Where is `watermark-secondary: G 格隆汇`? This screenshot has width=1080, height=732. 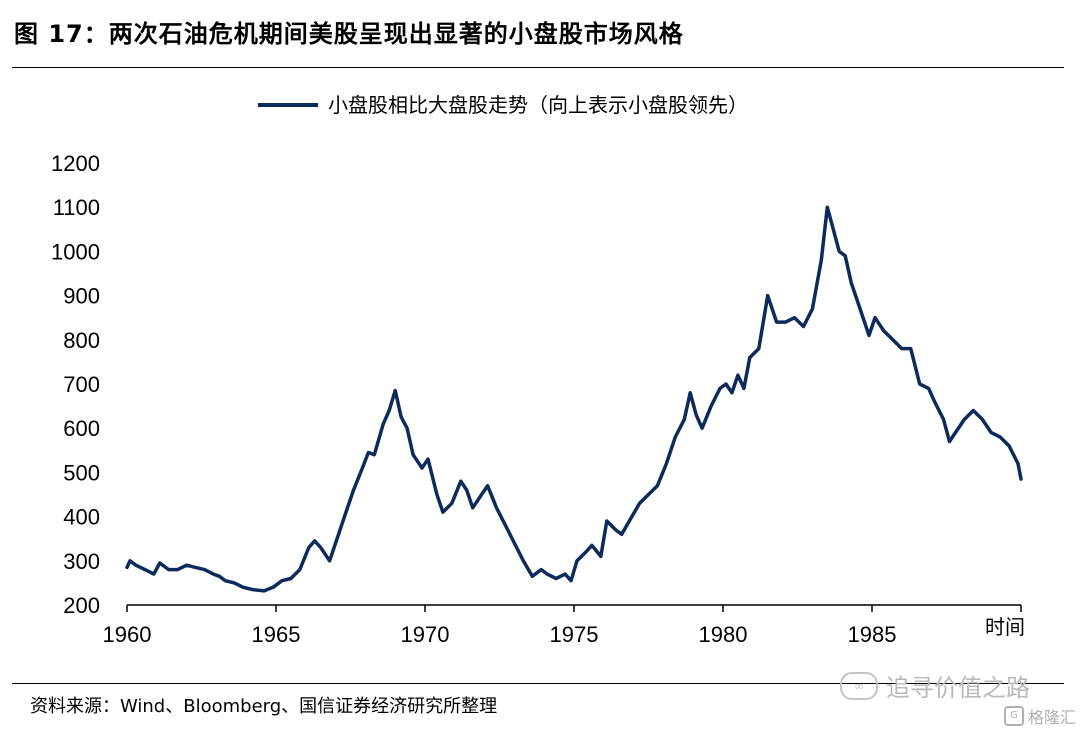
watermark-secondary: G 格隆汇 is located at coordinates (1040, 716).